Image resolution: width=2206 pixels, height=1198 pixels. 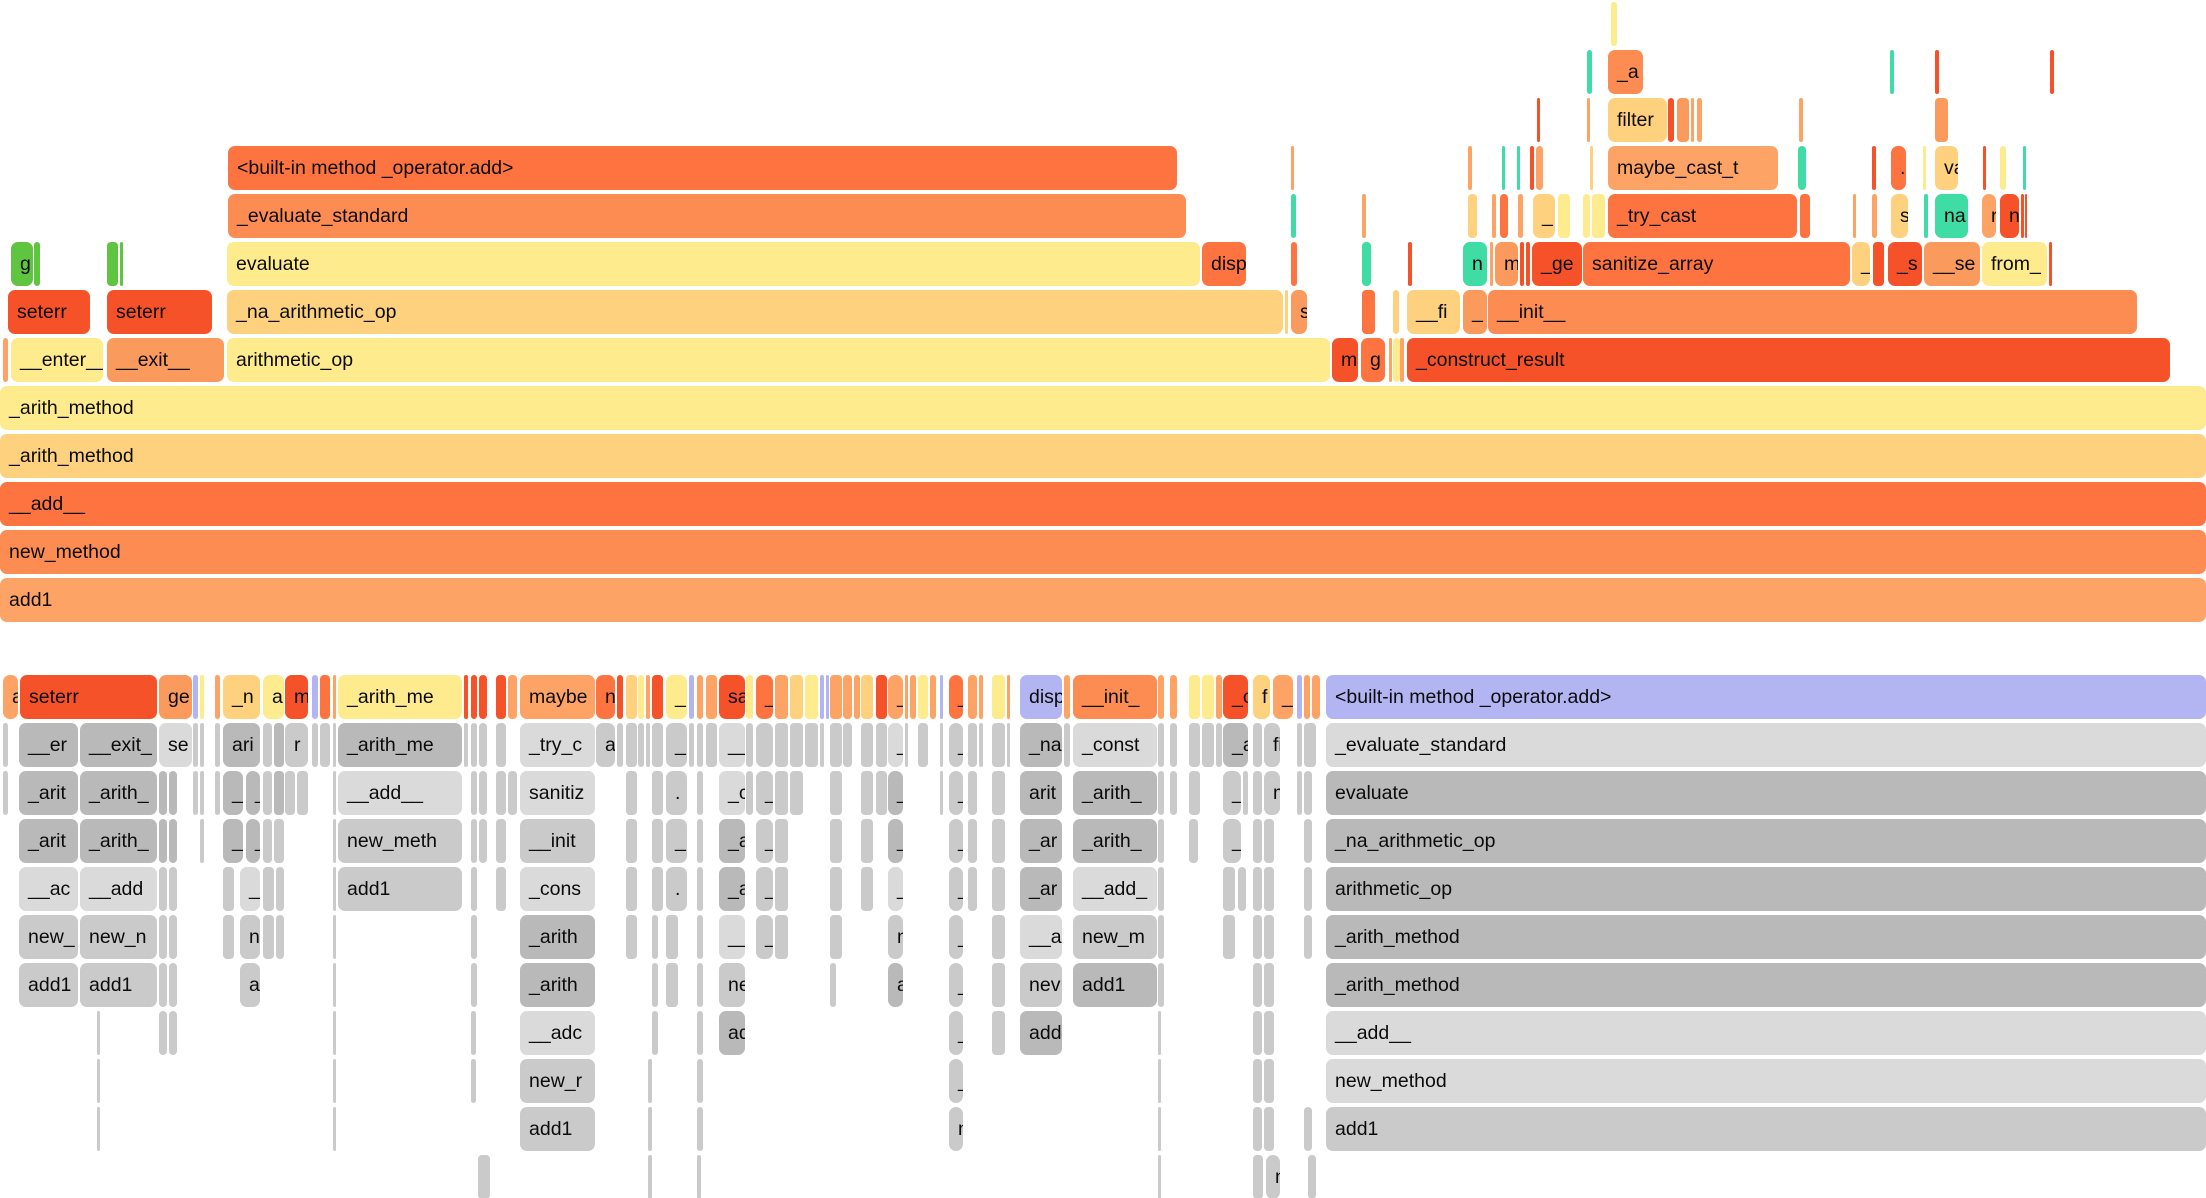 I want to click on flame-frame: s, so click(x=1299, y=312).